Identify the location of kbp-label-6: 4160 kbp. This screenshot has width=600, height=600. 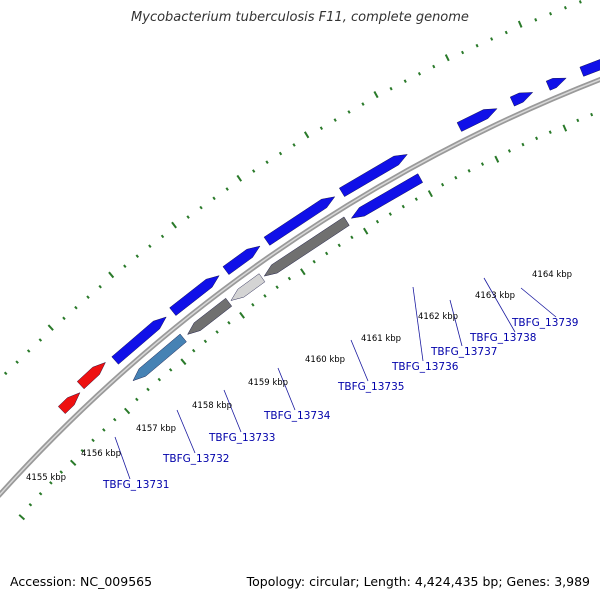
(325, 360).